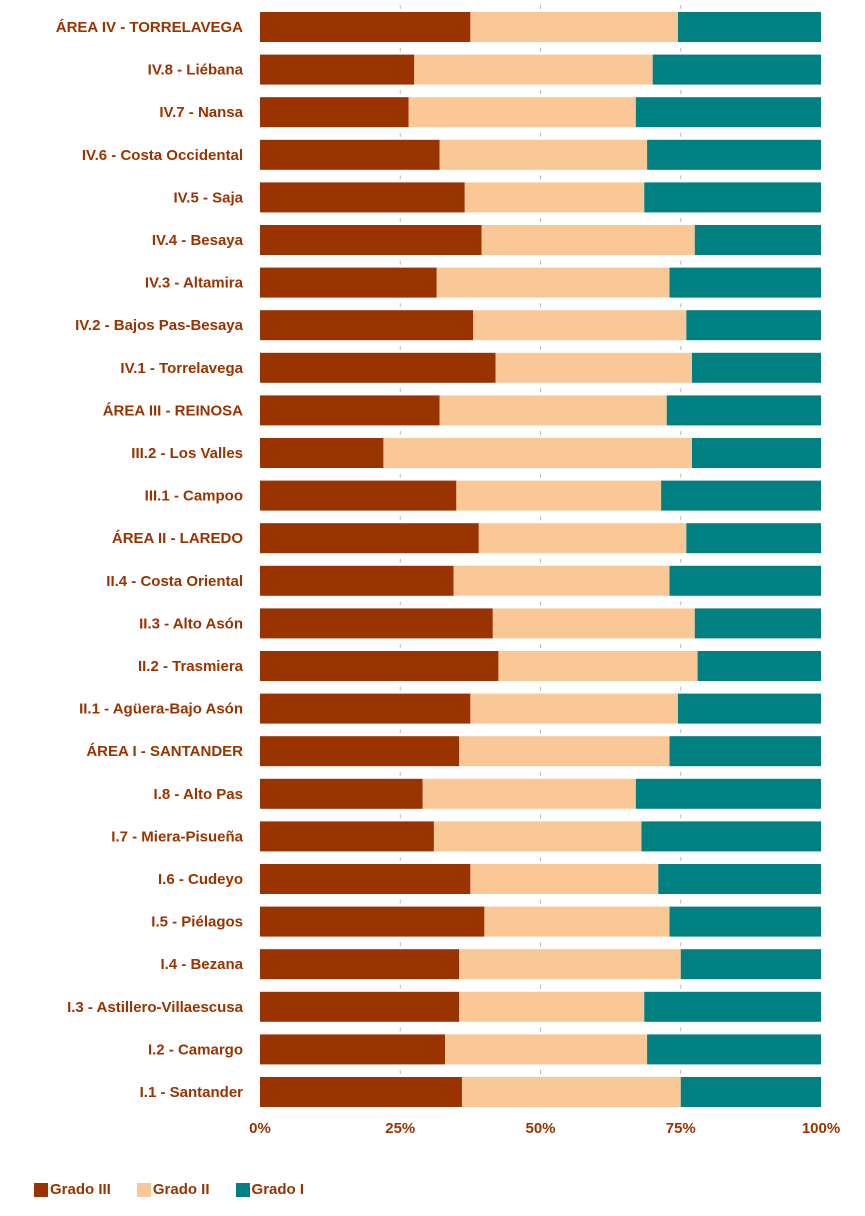 This screenshot has width=865, height=1216. What do you see at coordinates (379, 666) in the screenshot?
I see `bar-grado-iii-ii-2-trasmiera` at bounding box center [379, 666].